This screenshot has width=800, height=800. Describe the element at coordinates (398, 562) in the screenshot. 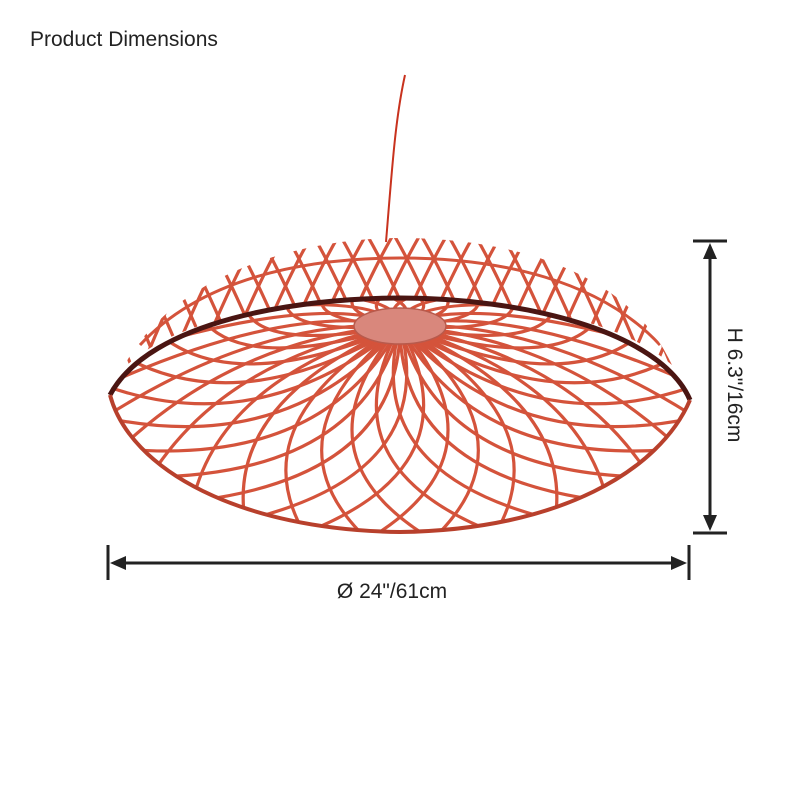

I see `width-arrow` at that location.